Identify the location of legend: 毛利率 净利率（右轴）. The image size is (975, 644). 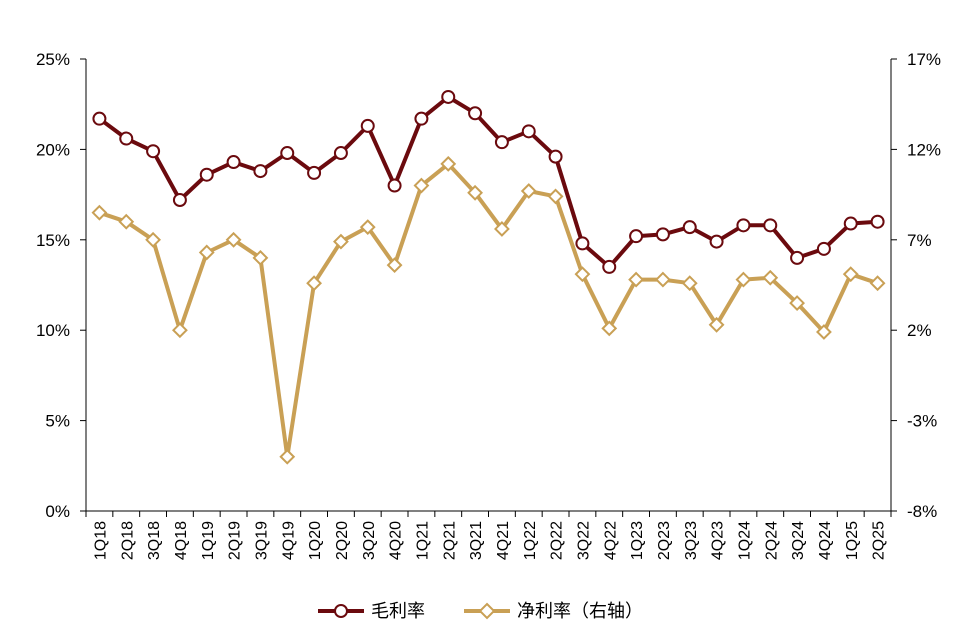
(480, 611).